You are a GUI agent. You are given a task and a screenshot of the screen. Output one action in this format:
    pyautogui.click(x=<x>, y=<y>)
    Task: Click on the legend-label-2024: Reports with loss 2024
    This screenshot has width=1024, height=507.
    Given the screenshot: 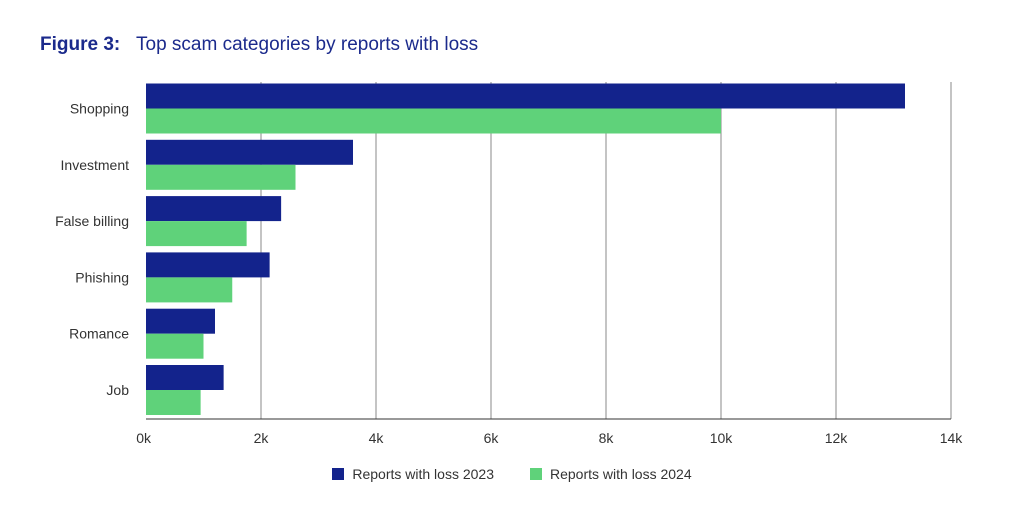 What is the action you would take?
    pyautogui.click(x=621, y=474)
    